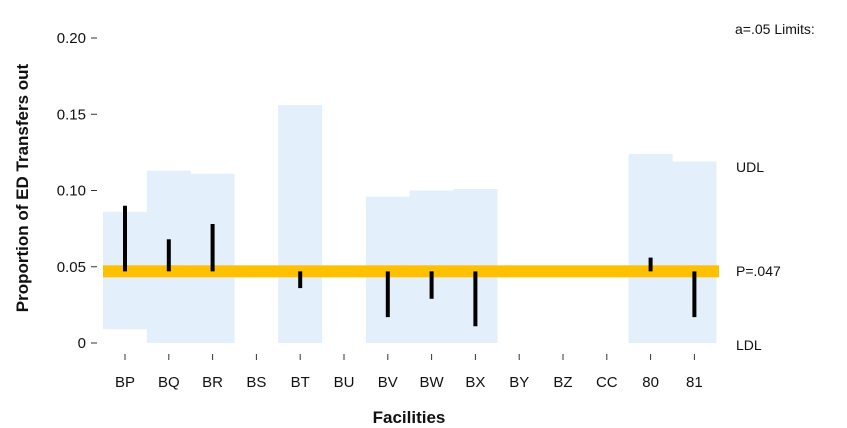  Describe the element at coordinates (749, 345) in the screenshot. I see `ldl-label: LDL` at that location.